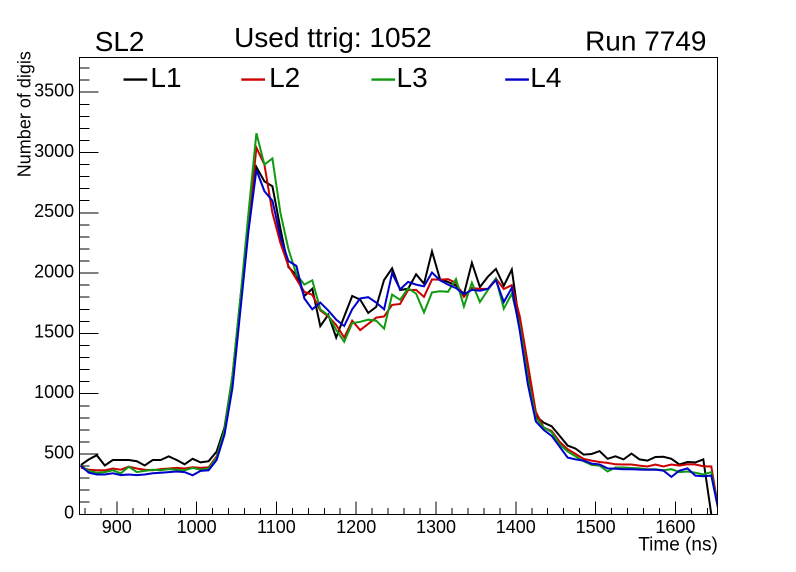  What do you see at coordinates (25, 114) in the screenshot?
I see `svg-text: Number of digis` at bounding box center [25, 114].